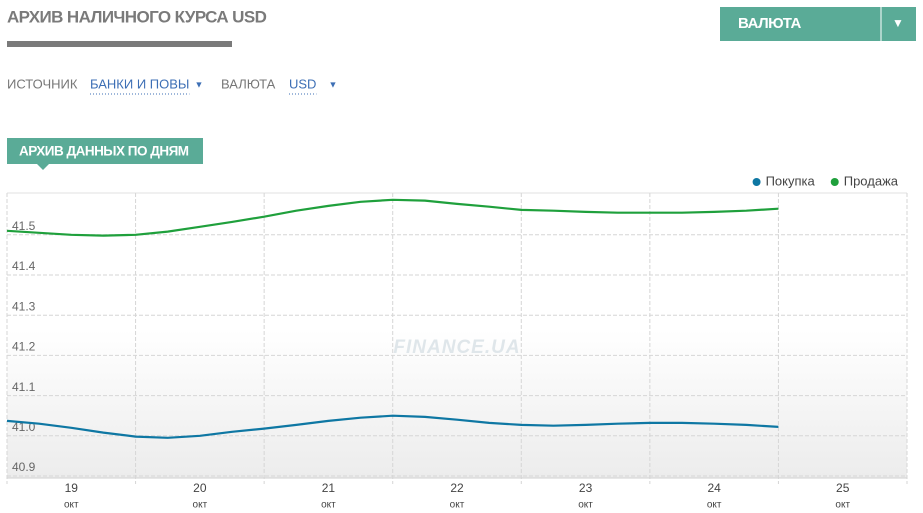  I want to click on menu-arrow: ▼, so click(898, 23).